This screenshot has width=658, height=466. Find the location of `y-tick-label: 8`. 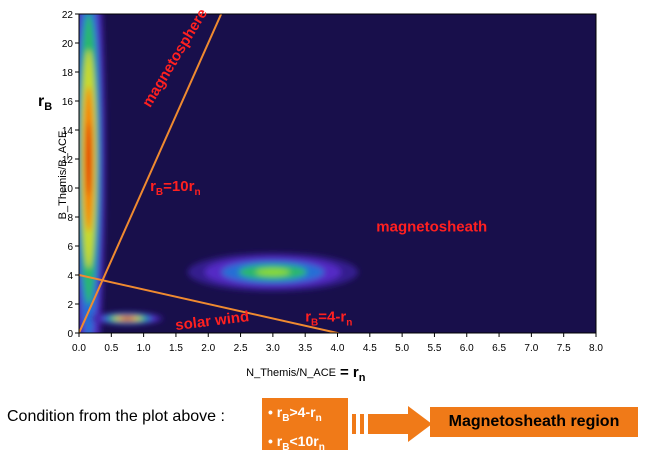

y-tick-label: 8 is located at coordinates (70, 218).